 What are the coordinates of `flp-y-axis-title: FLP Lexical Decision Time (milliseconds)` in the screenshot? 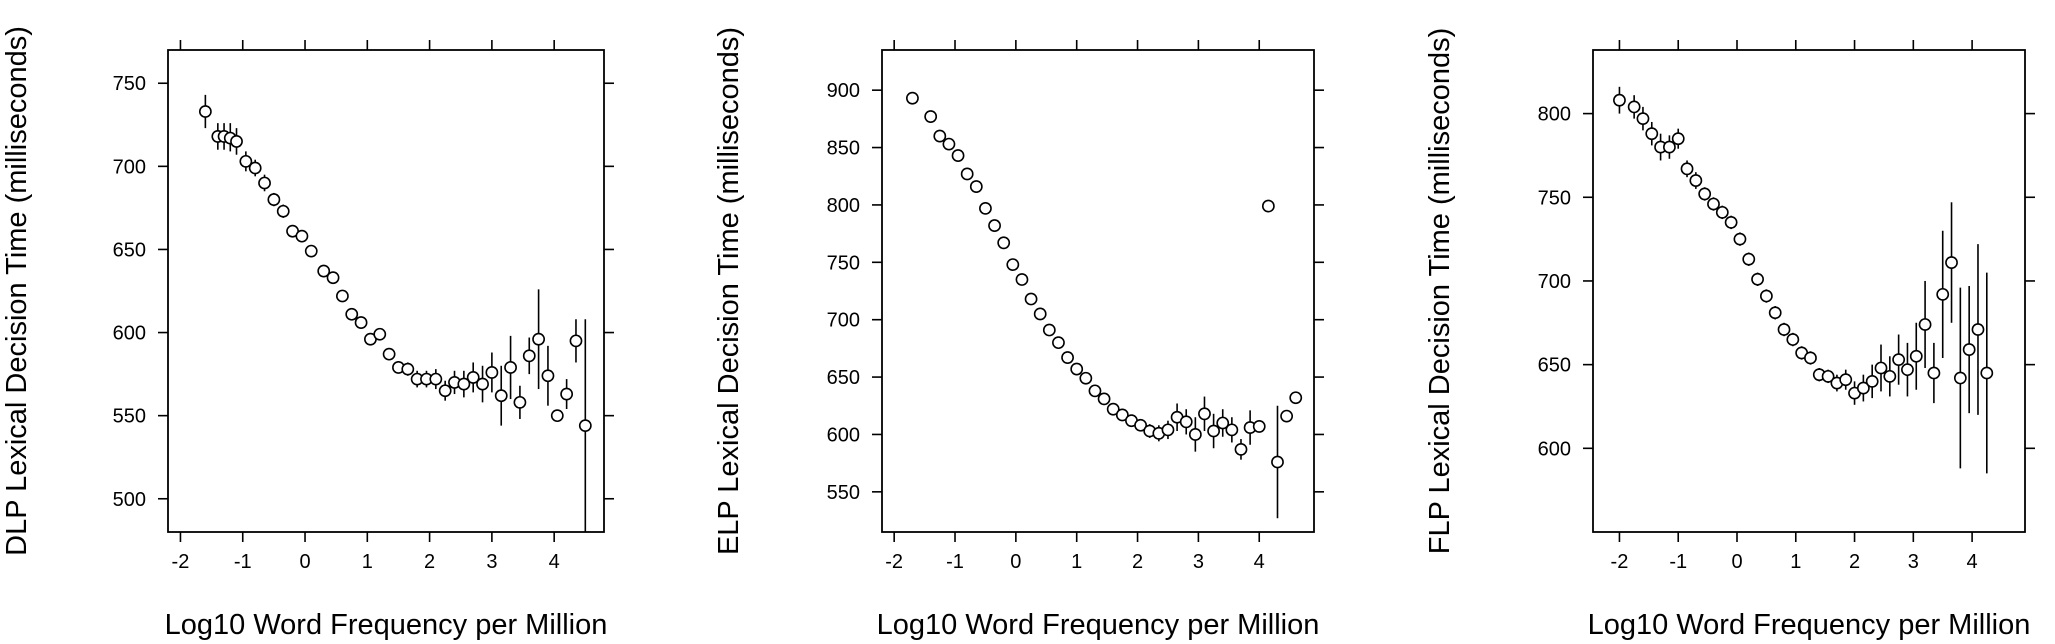 It's located at (1440, 291).